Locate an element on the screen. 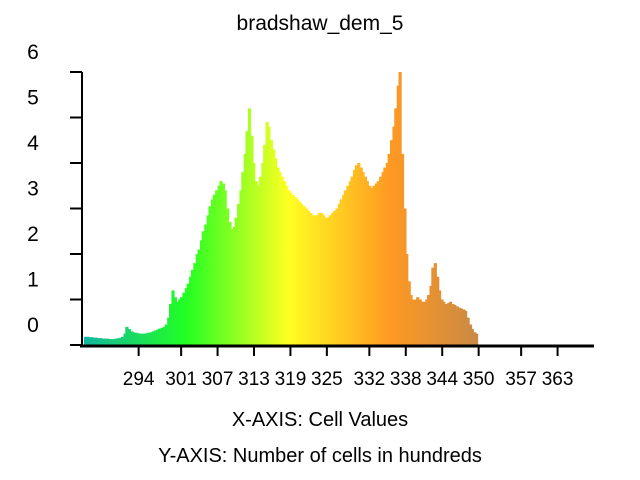 The height and width of the screenshot is (480, 640). x-tick-label: 307 is located at coordinates (218, 379).